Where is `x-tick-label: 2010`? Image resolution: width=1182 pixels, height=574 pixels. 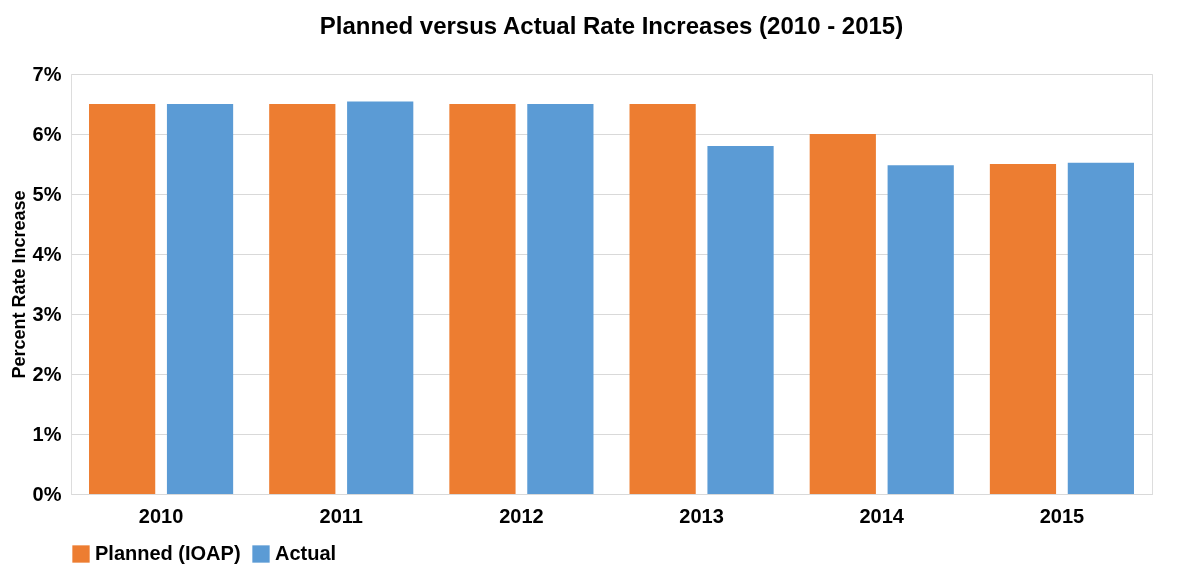 x-tick-label: 2010 is located at coordinates (161, 515).